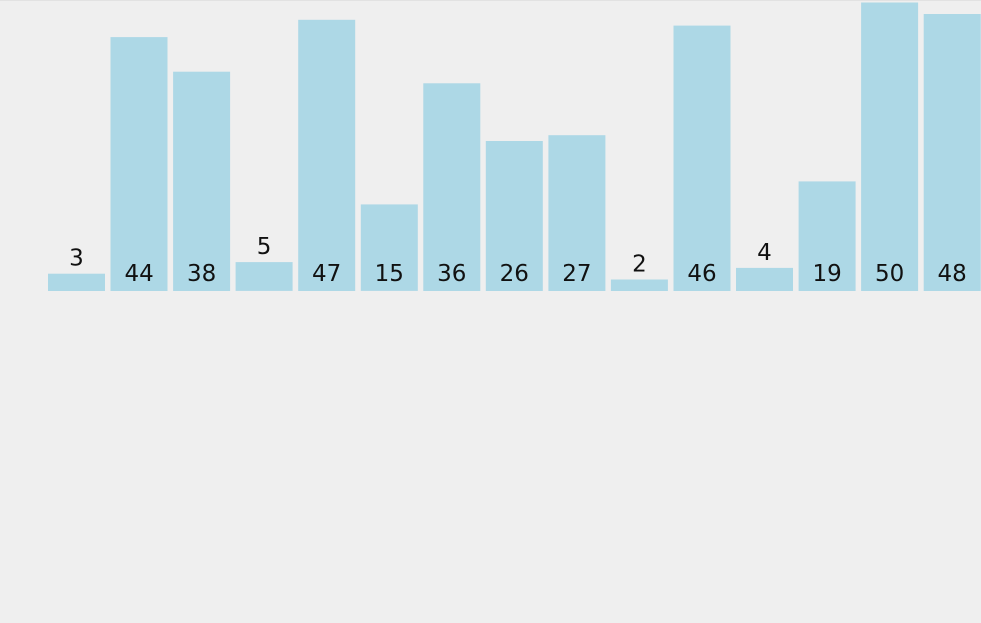  Describe the element at coordinates (264, 247) in the screenshot. I see `bar-label-3: 5` at that location.